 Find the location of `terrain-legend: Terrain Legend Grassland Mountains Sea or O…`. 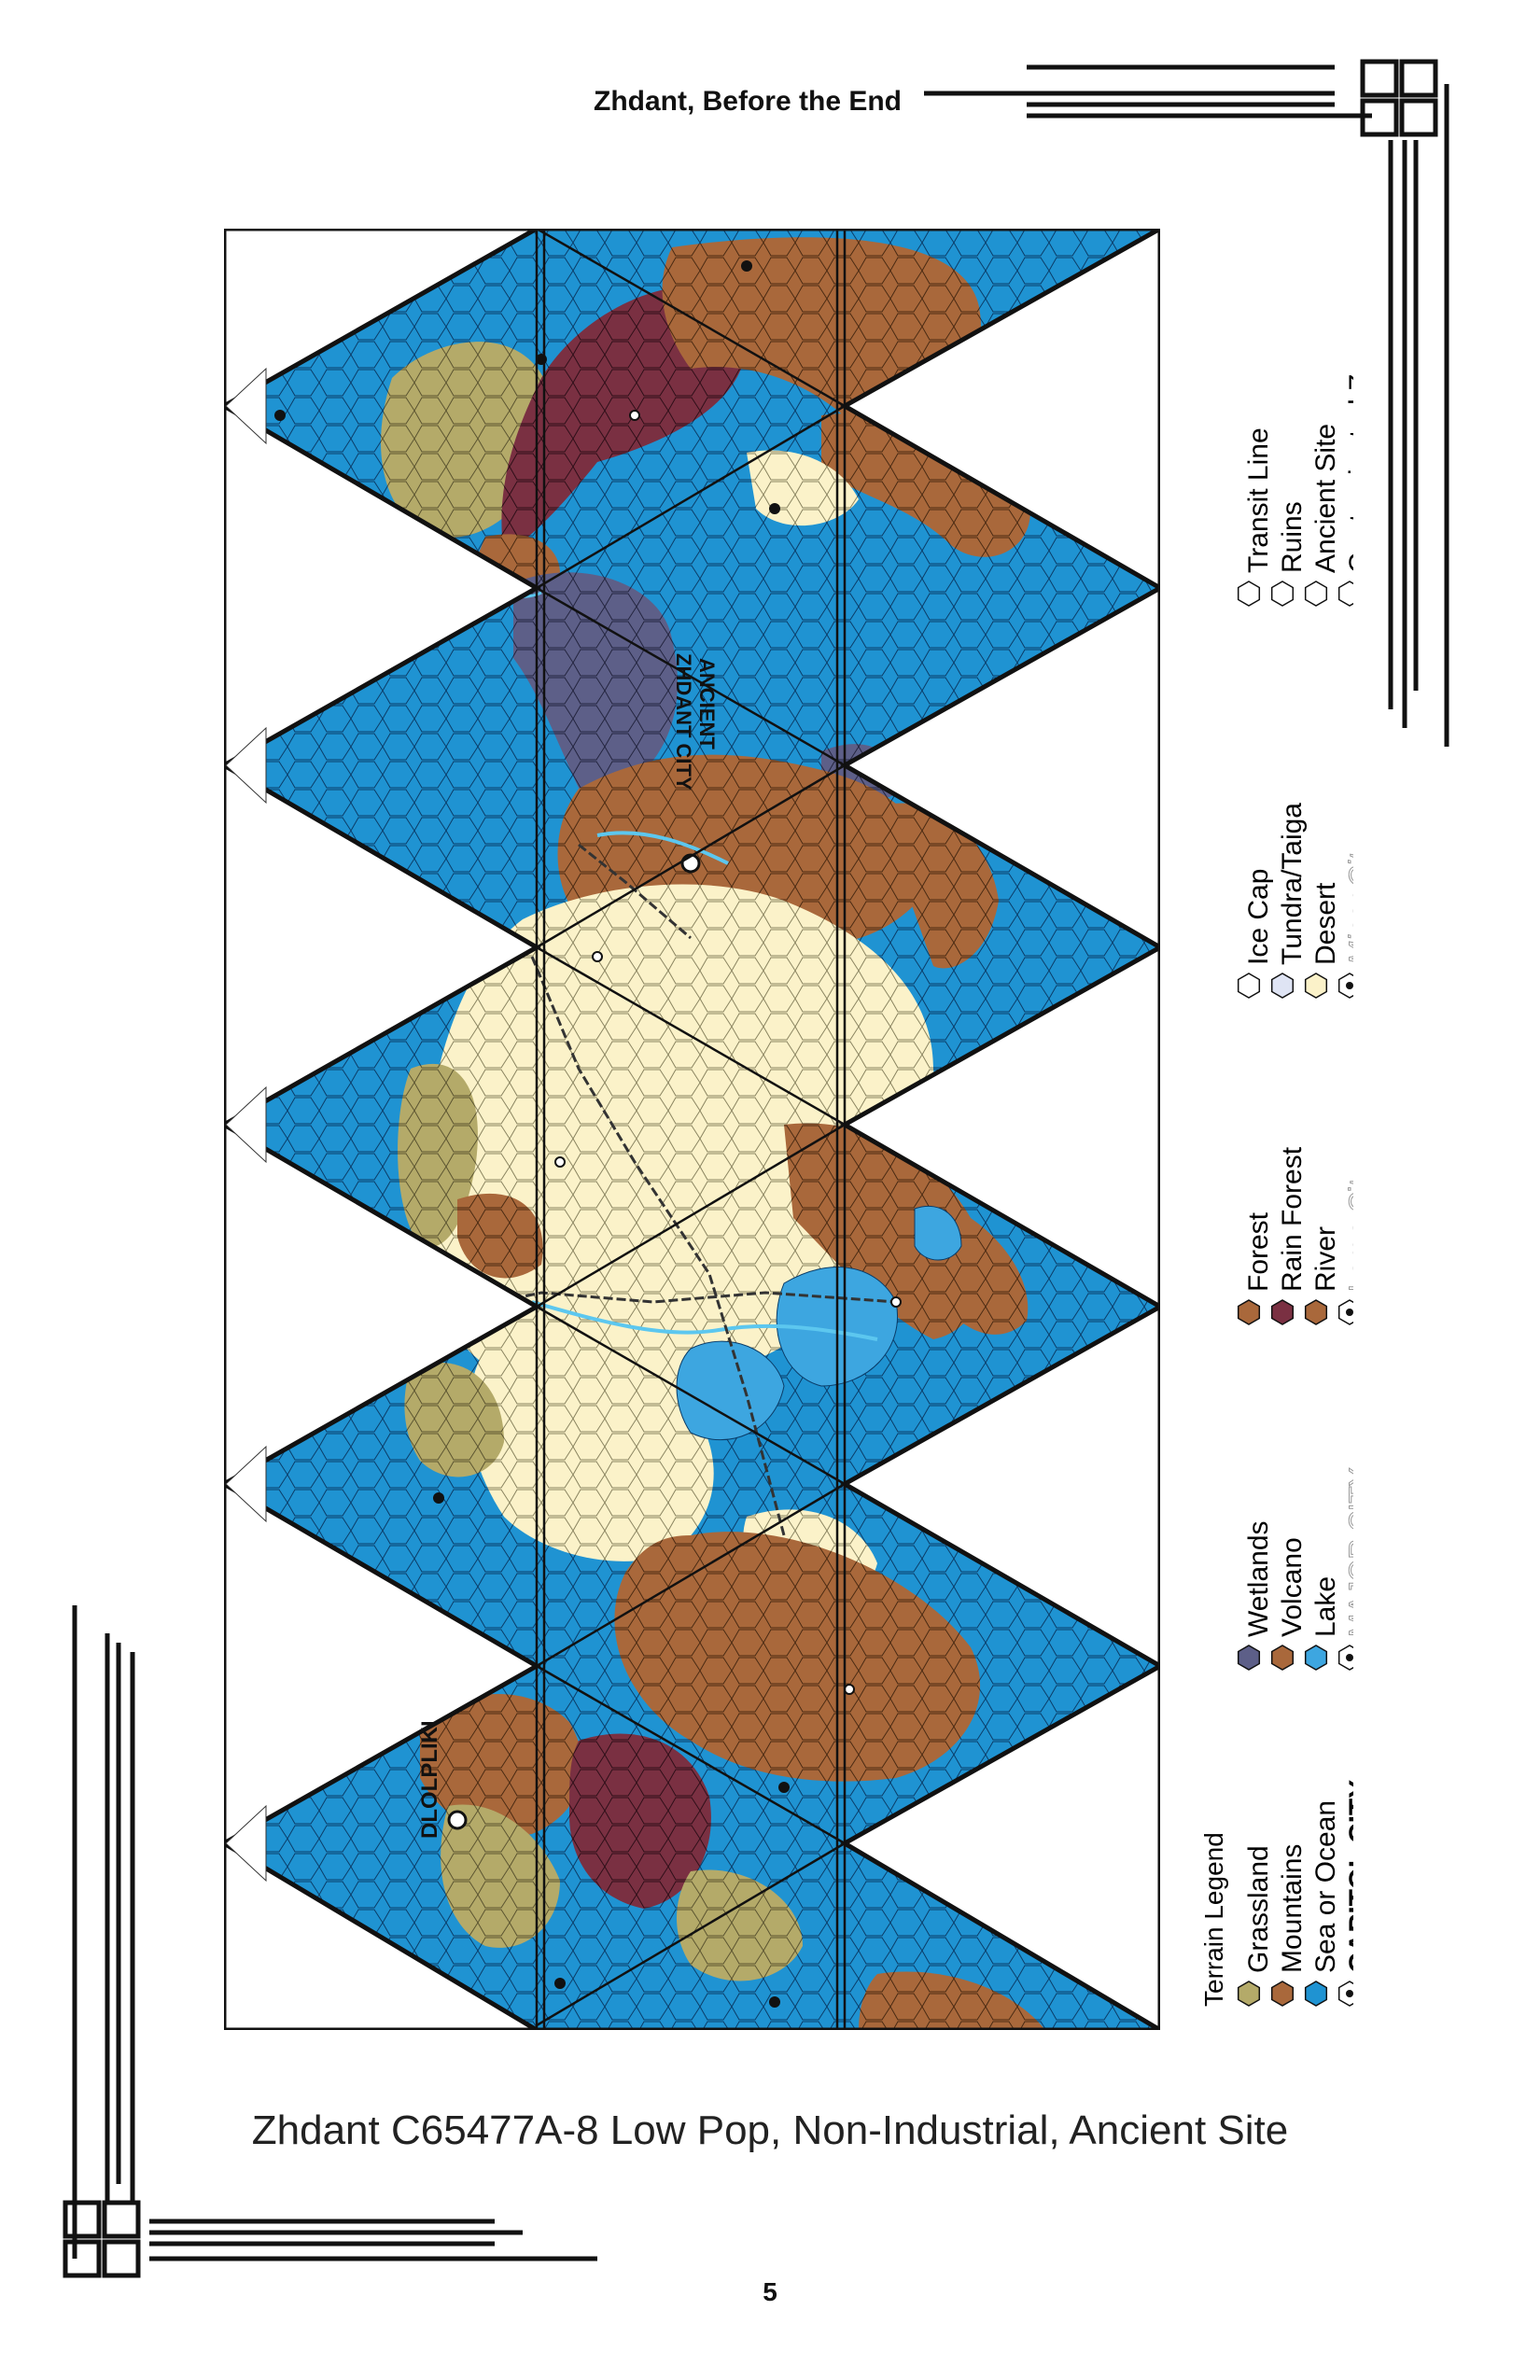

terrain-legend: Terrain Legend Grassland Mountains Sea or O… is located at coordinates (1287, 1138).